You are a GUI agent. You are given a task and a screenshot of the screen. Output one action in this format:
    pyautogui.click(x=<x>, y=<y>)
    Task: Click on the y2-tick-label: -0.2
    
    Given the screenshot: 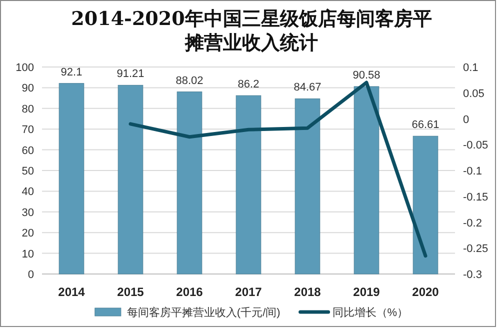 What is the action you would take?
    pyautogui.click(x=472, y=223)
    